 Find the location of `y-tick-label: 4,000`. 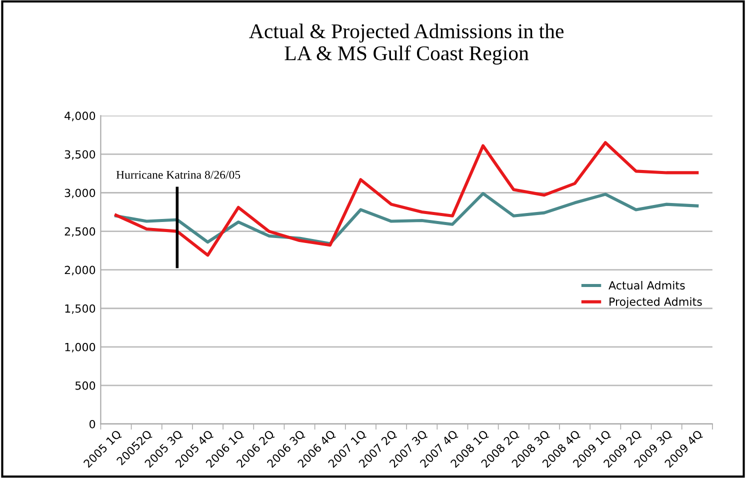

y-tick-label: 4,000 is located at coordinates (80, 117).